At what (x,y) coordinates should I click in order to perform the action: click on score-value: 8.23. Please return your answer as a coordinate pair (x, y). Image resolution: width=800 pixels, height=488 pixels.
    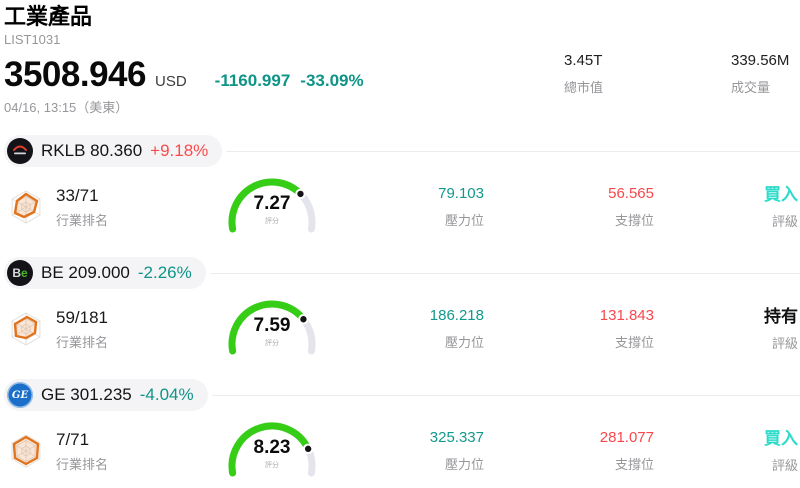
    Looking at the image, I should click on (272, 447).